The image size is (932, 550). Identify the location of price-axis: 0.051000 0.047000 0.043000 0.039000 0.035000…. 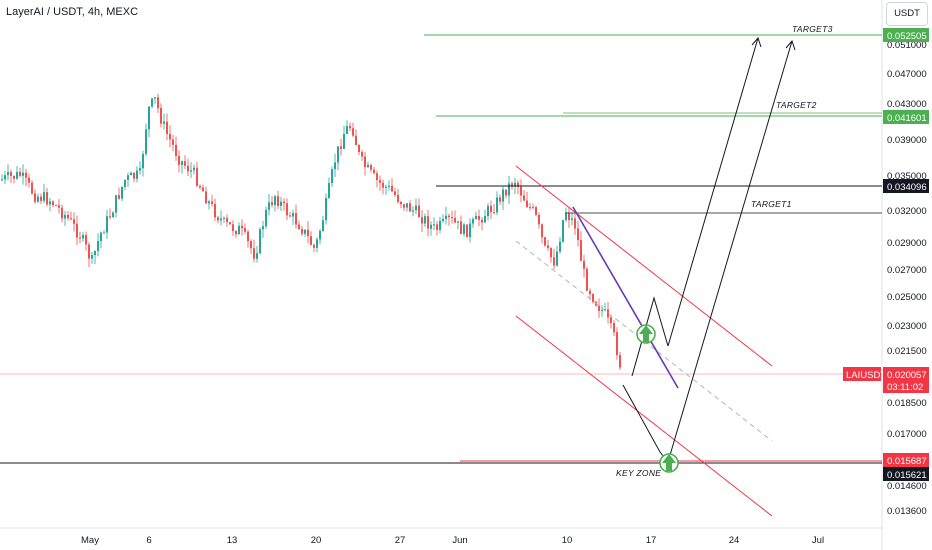
(907, 278).